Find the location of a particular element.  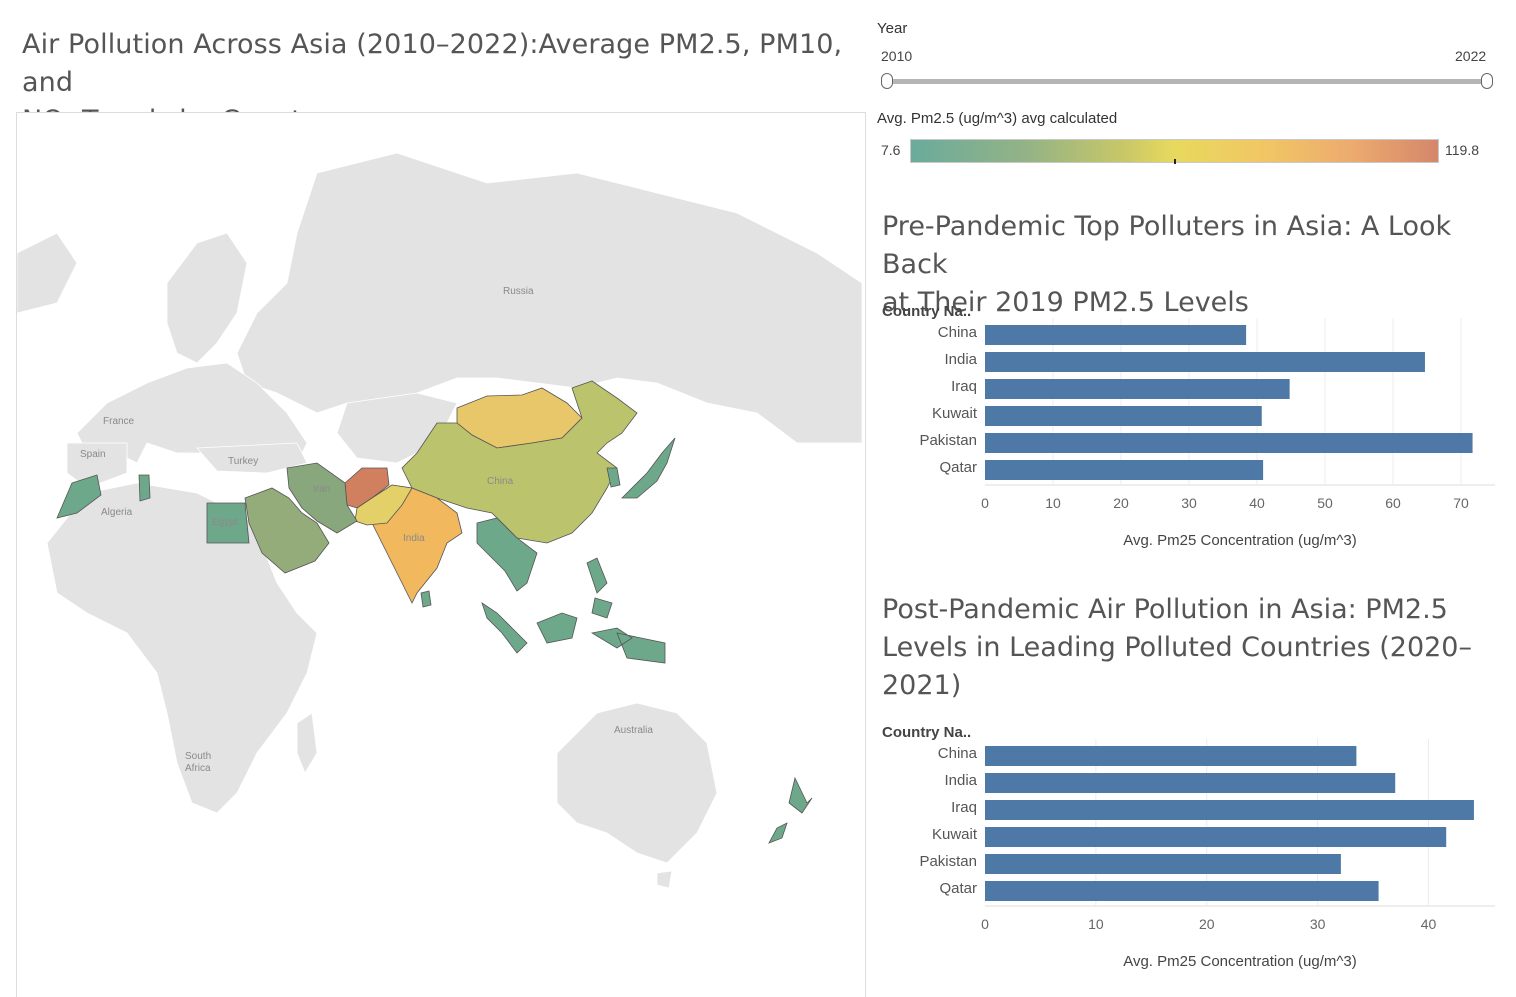

map-label-africa: Africa is located at coordinates (198, 768).